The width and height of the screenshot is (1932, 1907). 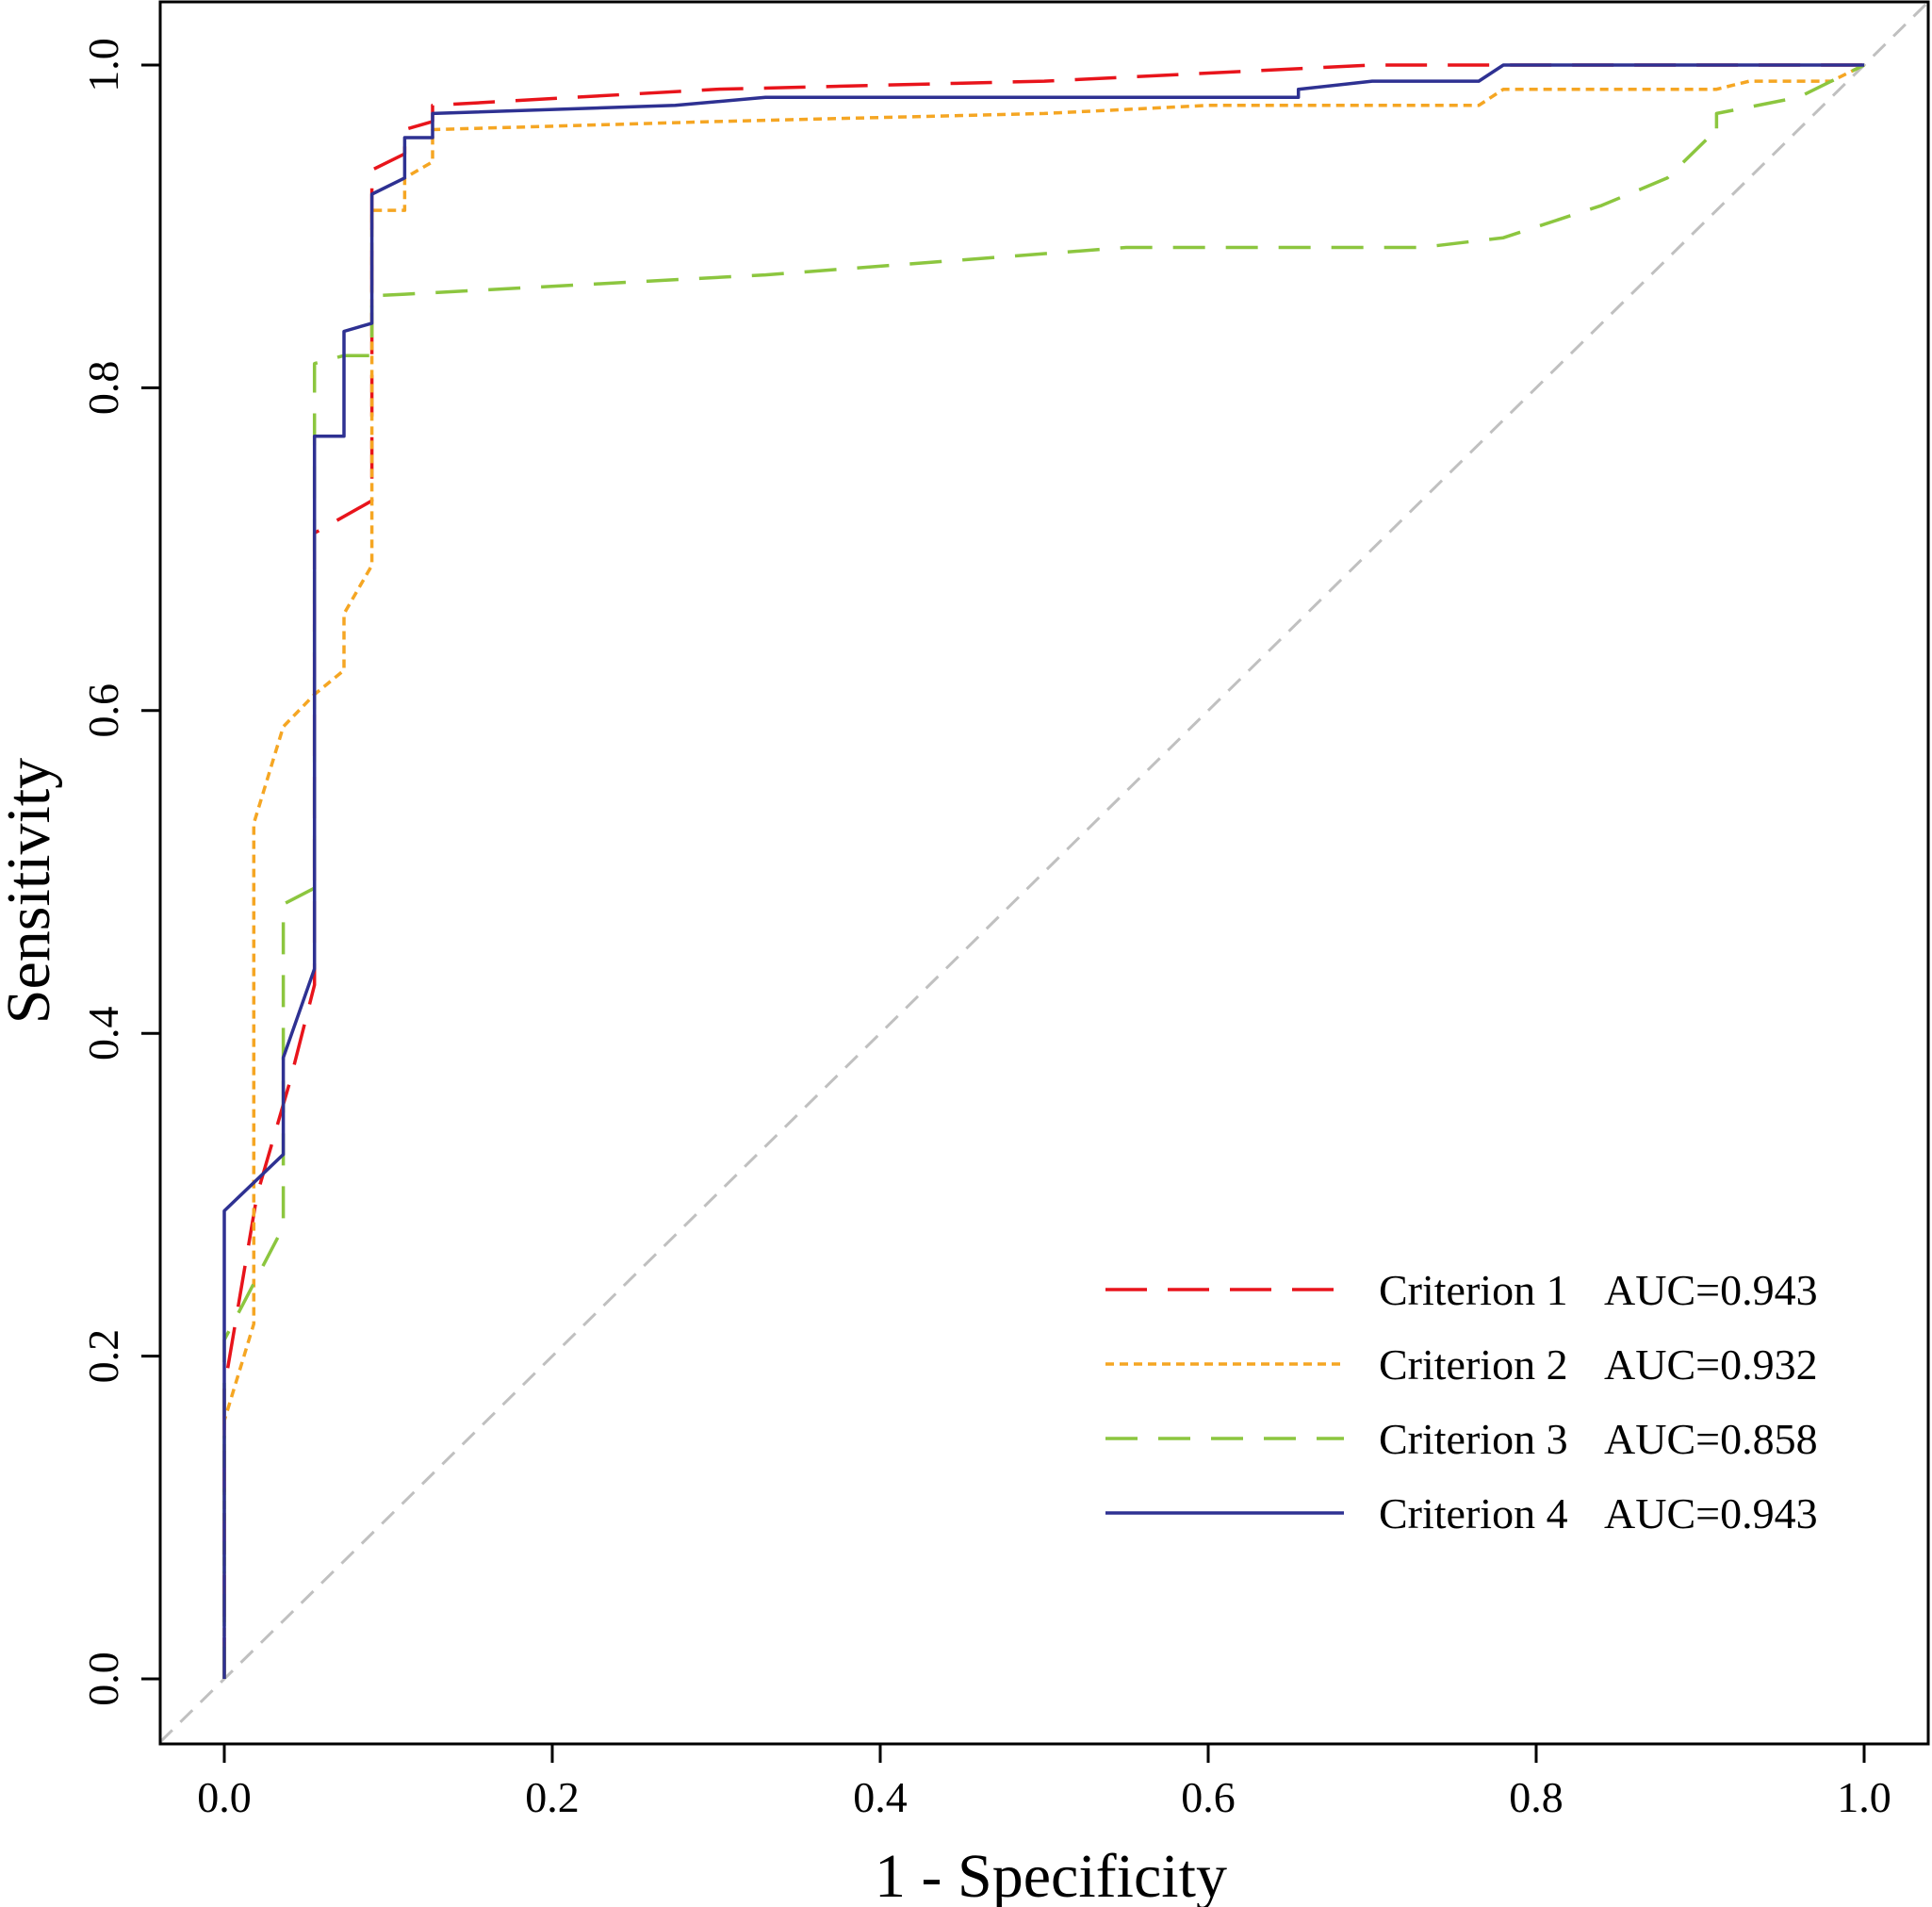 What do you see at coordinates (103, 1679) in the screenshot?
I see `y-tick-label: 0.0` at bounding box center [103, 1679].